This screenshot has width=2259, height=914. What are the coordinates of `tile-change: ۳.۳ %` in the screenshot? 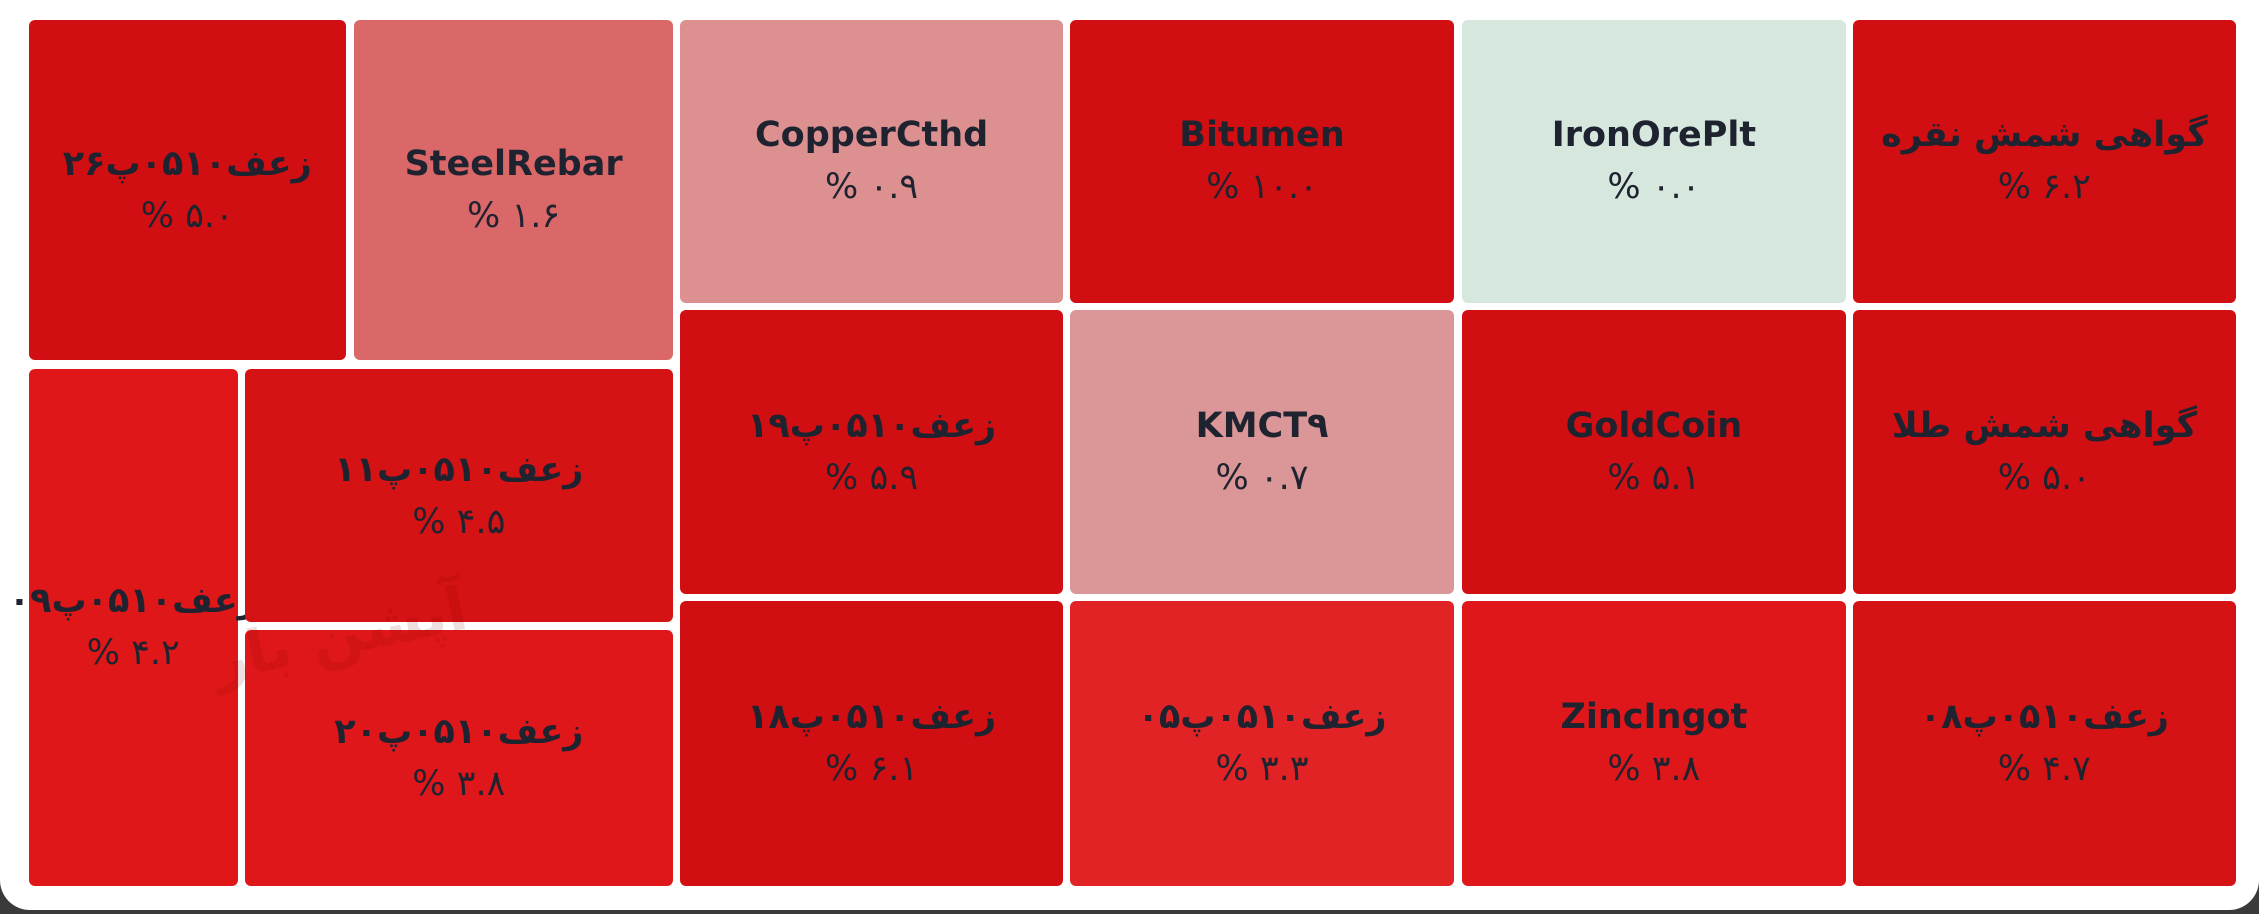 It's located at (1262, 769).